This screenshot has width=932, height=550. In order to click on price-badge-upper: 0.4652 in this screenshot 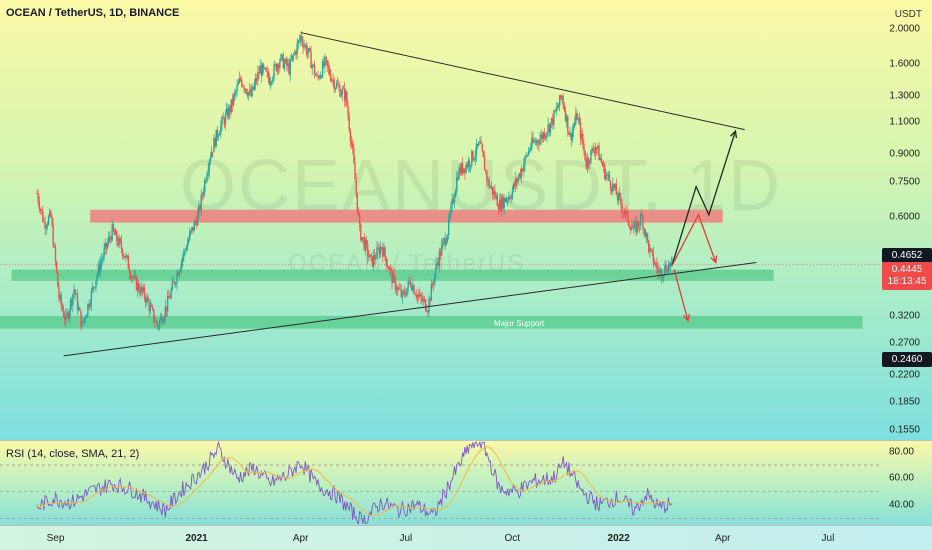, I will do `click(907, 255)`.